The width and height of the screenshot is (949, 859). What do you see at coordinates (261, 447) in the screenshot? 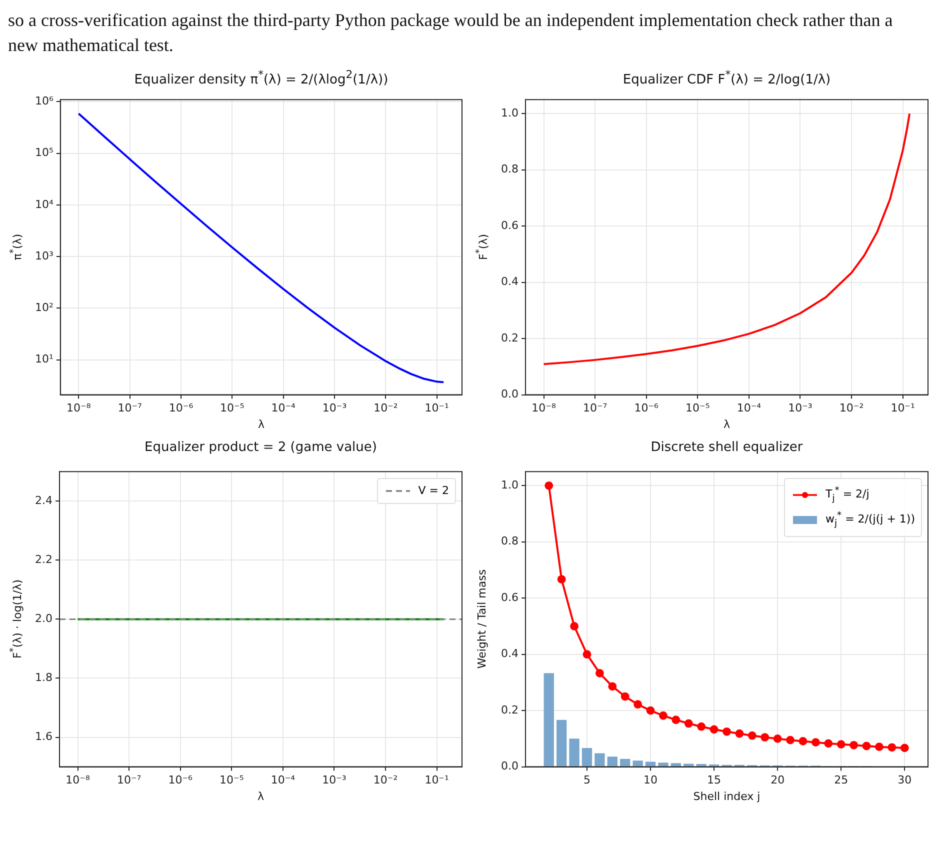
I see `chart-title: Equalizer product = 2 (game value)` at bounding box center [261, 447].